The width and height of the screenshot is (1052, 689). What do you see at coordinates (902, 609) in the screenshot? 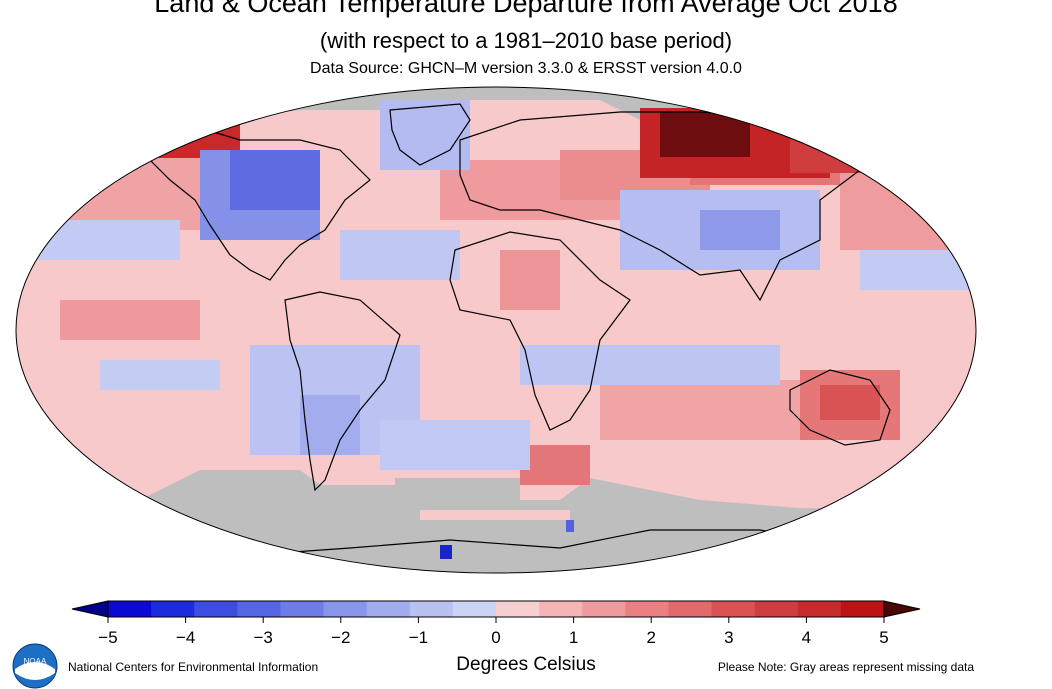
I see `colorbar-high-arrow` at bounding box center [902, 609].